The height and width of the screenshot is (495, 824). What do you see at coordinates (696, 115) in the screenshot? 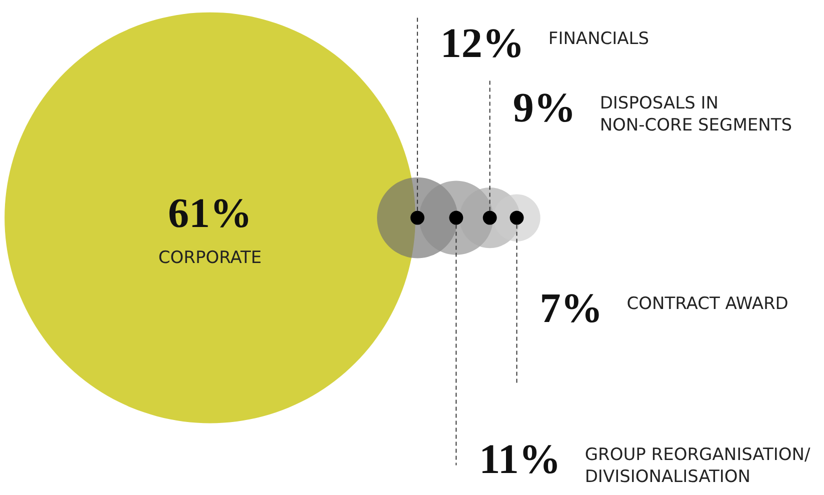
I see `category-label: DISPOSALS IN NON-CORE SEGMENTS` at bounding box center [696, 115].